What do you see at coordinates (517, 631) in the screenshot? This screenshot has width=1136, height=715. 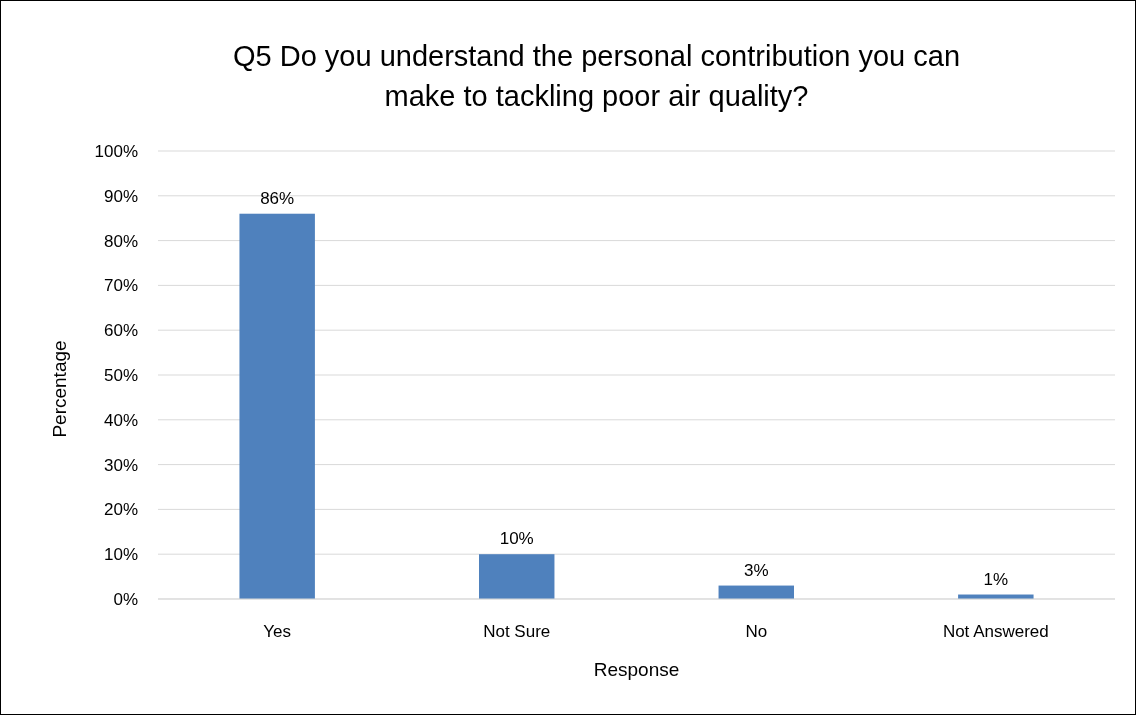 I see `x-tick-label: Not Sure` at bounding box center [517, 631].